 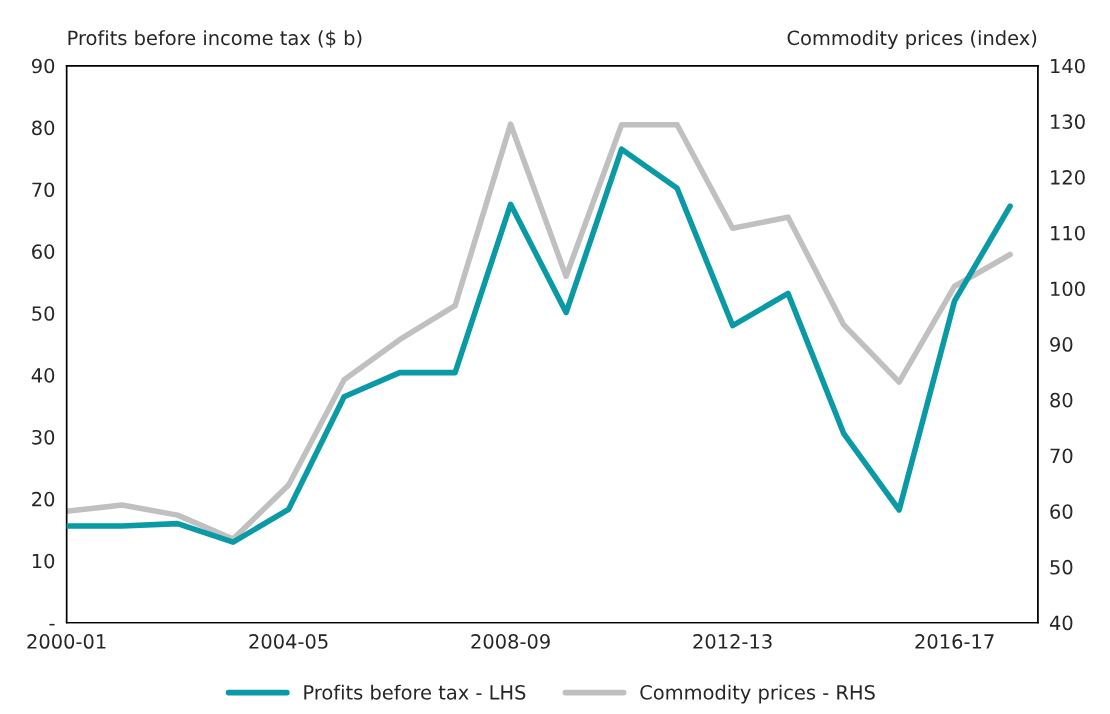 I want to click on y-tick-label: 60, so click(x=43, y=251).